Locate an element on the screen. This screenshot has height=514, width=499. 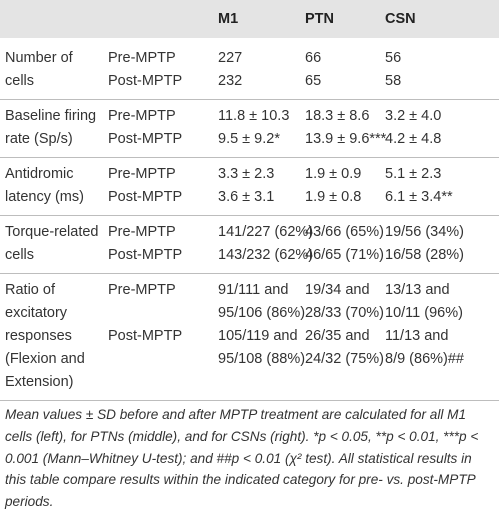
cell-value: 65 is located at coordinates (313, 81).